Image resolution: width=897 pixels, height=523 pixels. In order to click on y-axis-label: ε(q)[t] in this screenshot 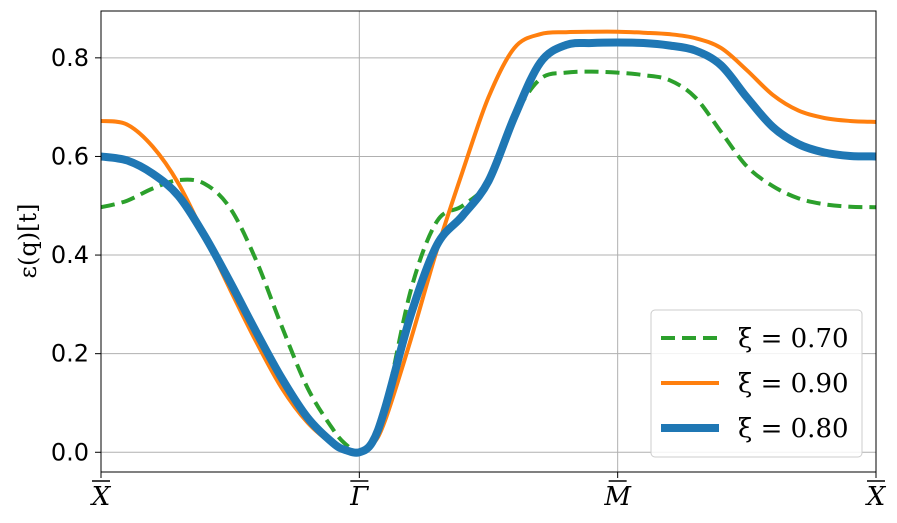, I will do `click(28, 241)`.